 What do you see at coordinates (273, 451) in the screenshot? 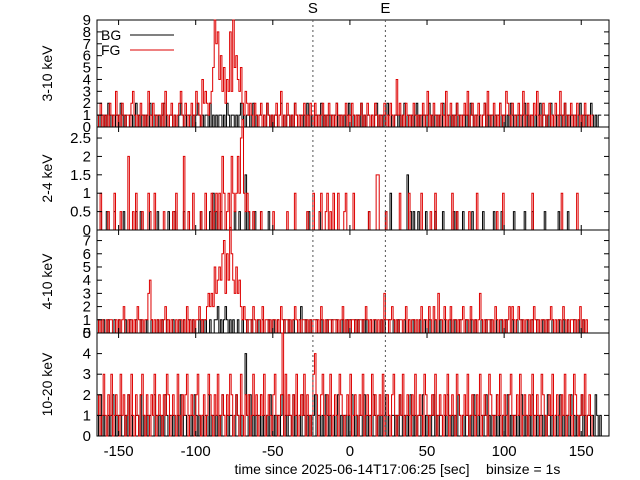
I see `x-tick-label: -50` at bounding box center [273, 451].